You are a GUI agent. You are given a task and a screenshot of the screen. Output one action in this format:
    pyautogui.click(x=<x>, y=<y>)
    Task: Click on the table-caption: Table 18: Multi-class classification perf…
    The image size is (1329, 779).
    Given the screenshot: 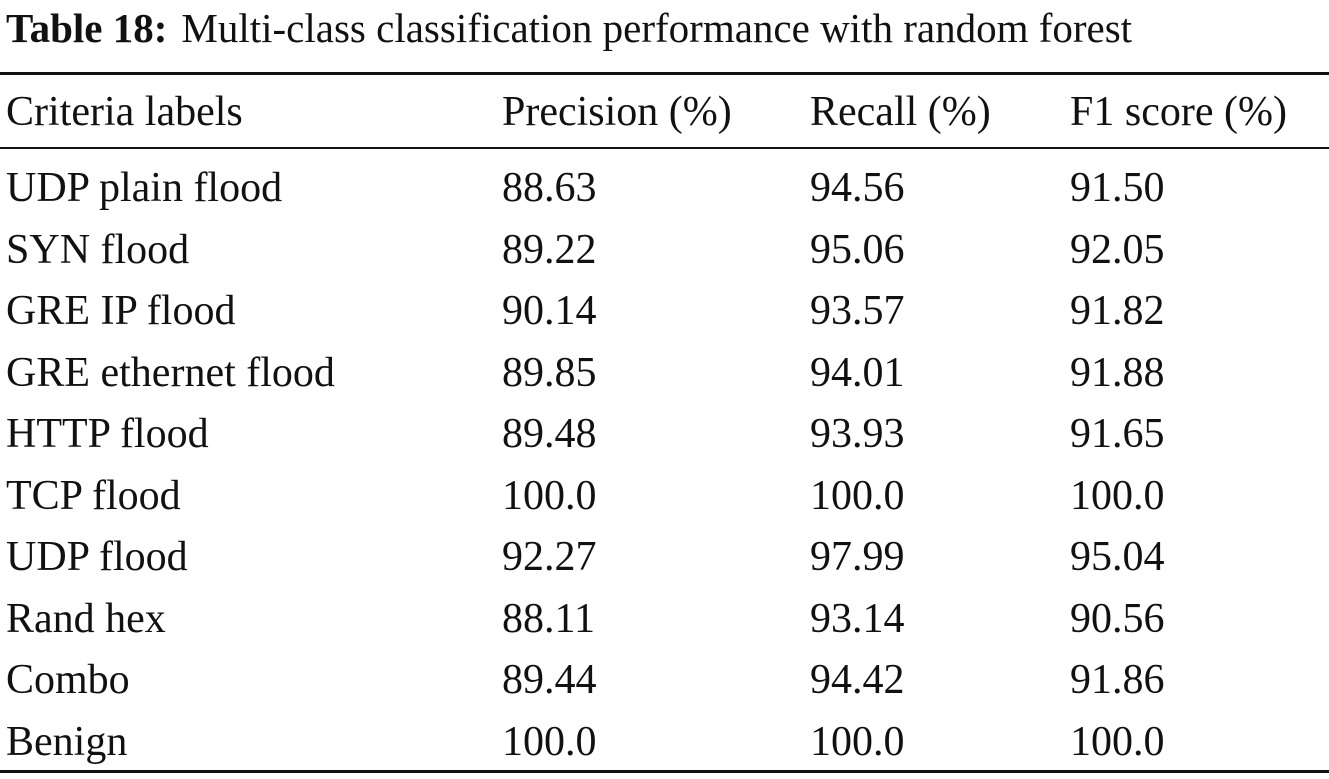 What is the action you would take?
    pyautogui.click(x=666, y=28)
    